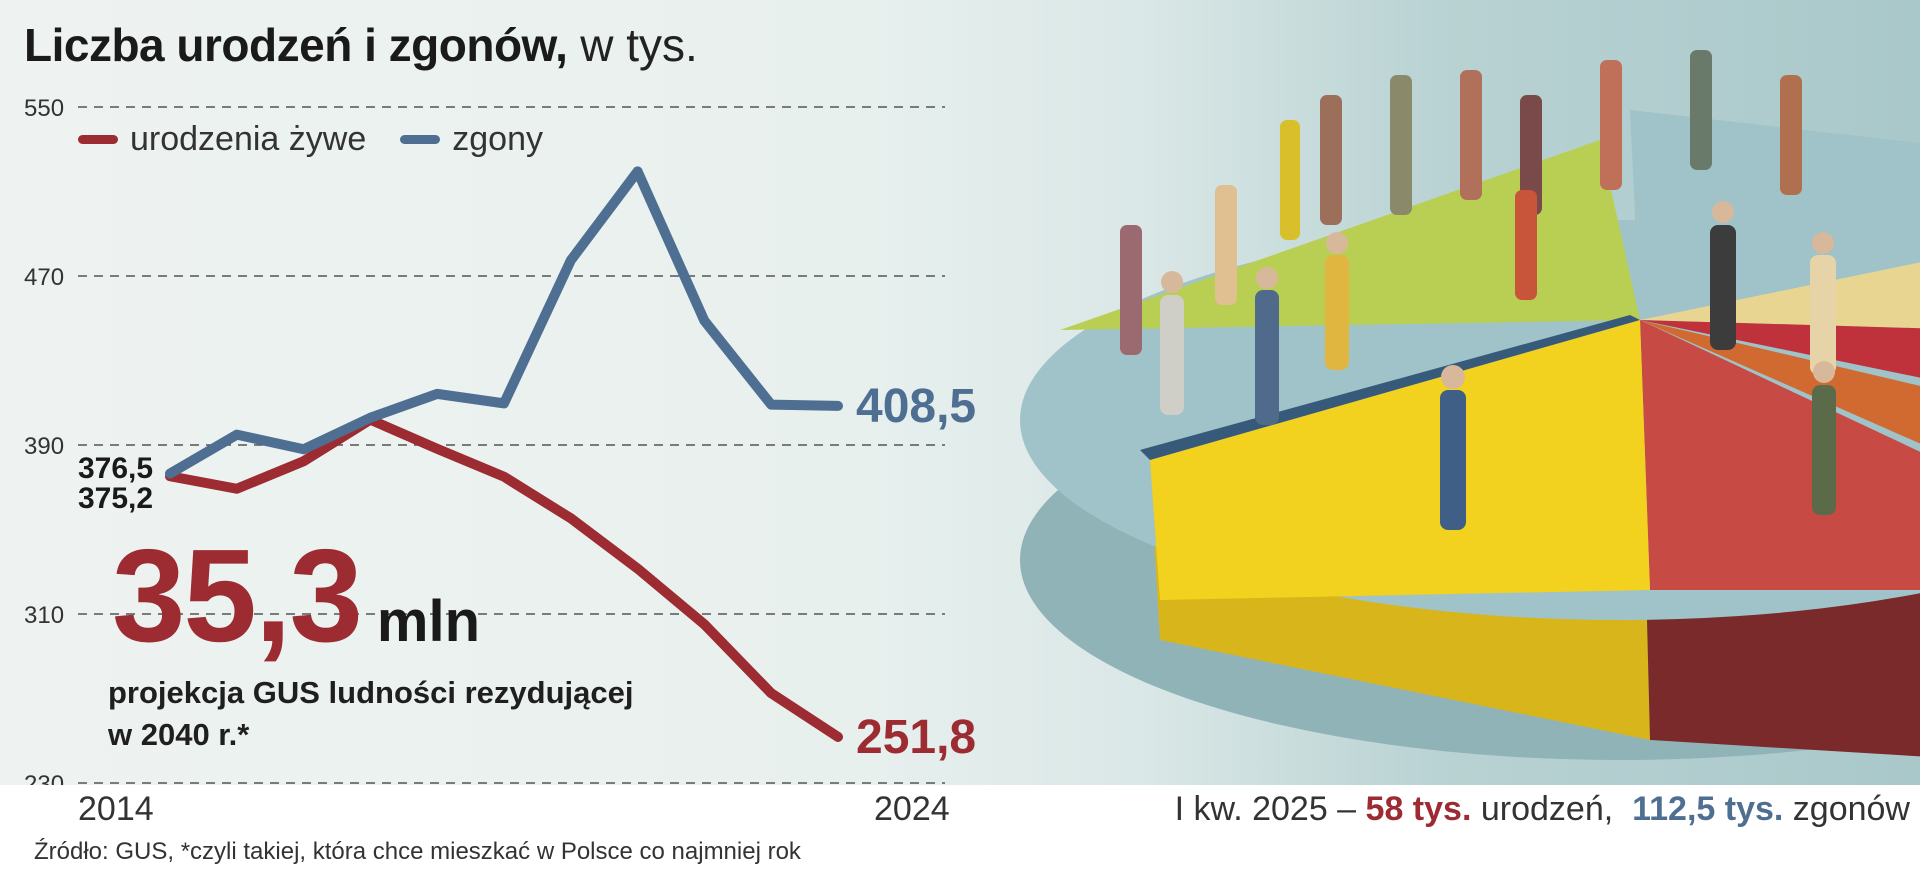 The width and height of the screenshot is (1920, 873). Describe the element at coordinates (420, 139) in the screenshot. I see `legend-swatch-deaths` at that location.